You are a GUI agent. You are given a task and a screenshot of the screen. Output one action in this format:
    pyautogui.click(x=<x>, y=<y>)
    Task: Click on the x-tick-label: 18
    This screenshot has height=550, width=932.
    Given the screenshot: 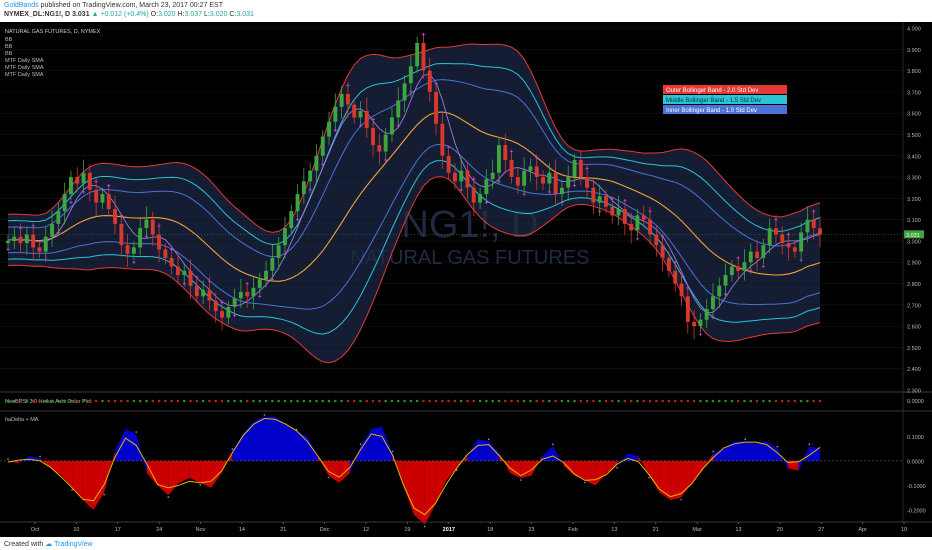 What is the action you would take?
    pyautogui.click(x=490, y=530)
    